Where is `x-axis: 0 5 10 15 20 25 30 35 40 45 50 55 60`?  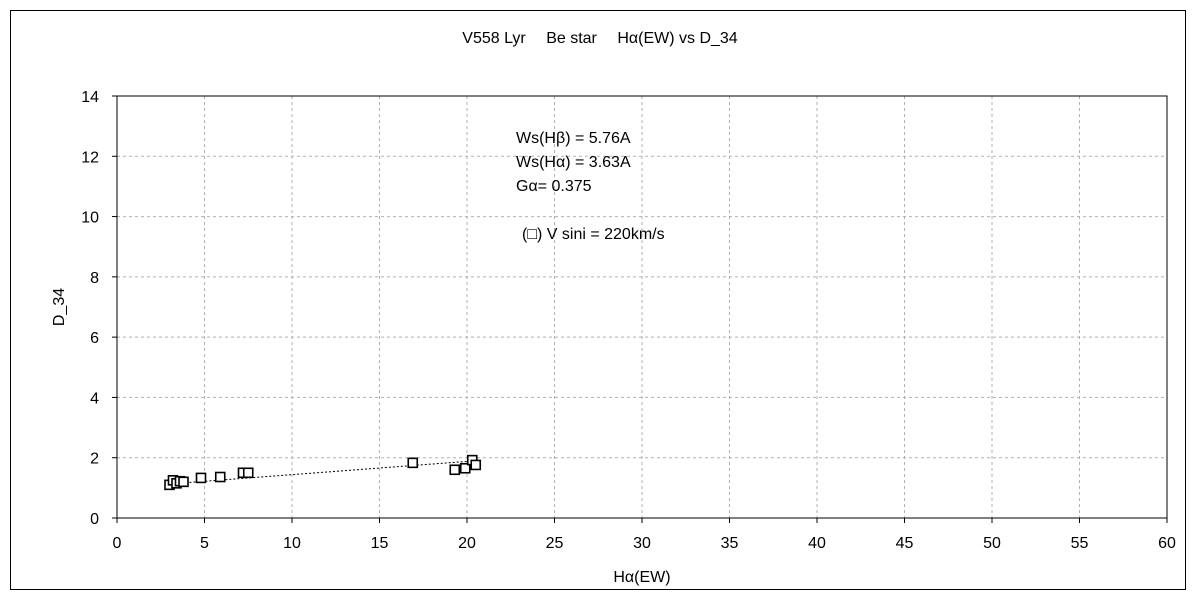 x-axis: 0 5 10 15 20 25 30 35 40 45 50 55 60 is located at coordinates (644, 535).